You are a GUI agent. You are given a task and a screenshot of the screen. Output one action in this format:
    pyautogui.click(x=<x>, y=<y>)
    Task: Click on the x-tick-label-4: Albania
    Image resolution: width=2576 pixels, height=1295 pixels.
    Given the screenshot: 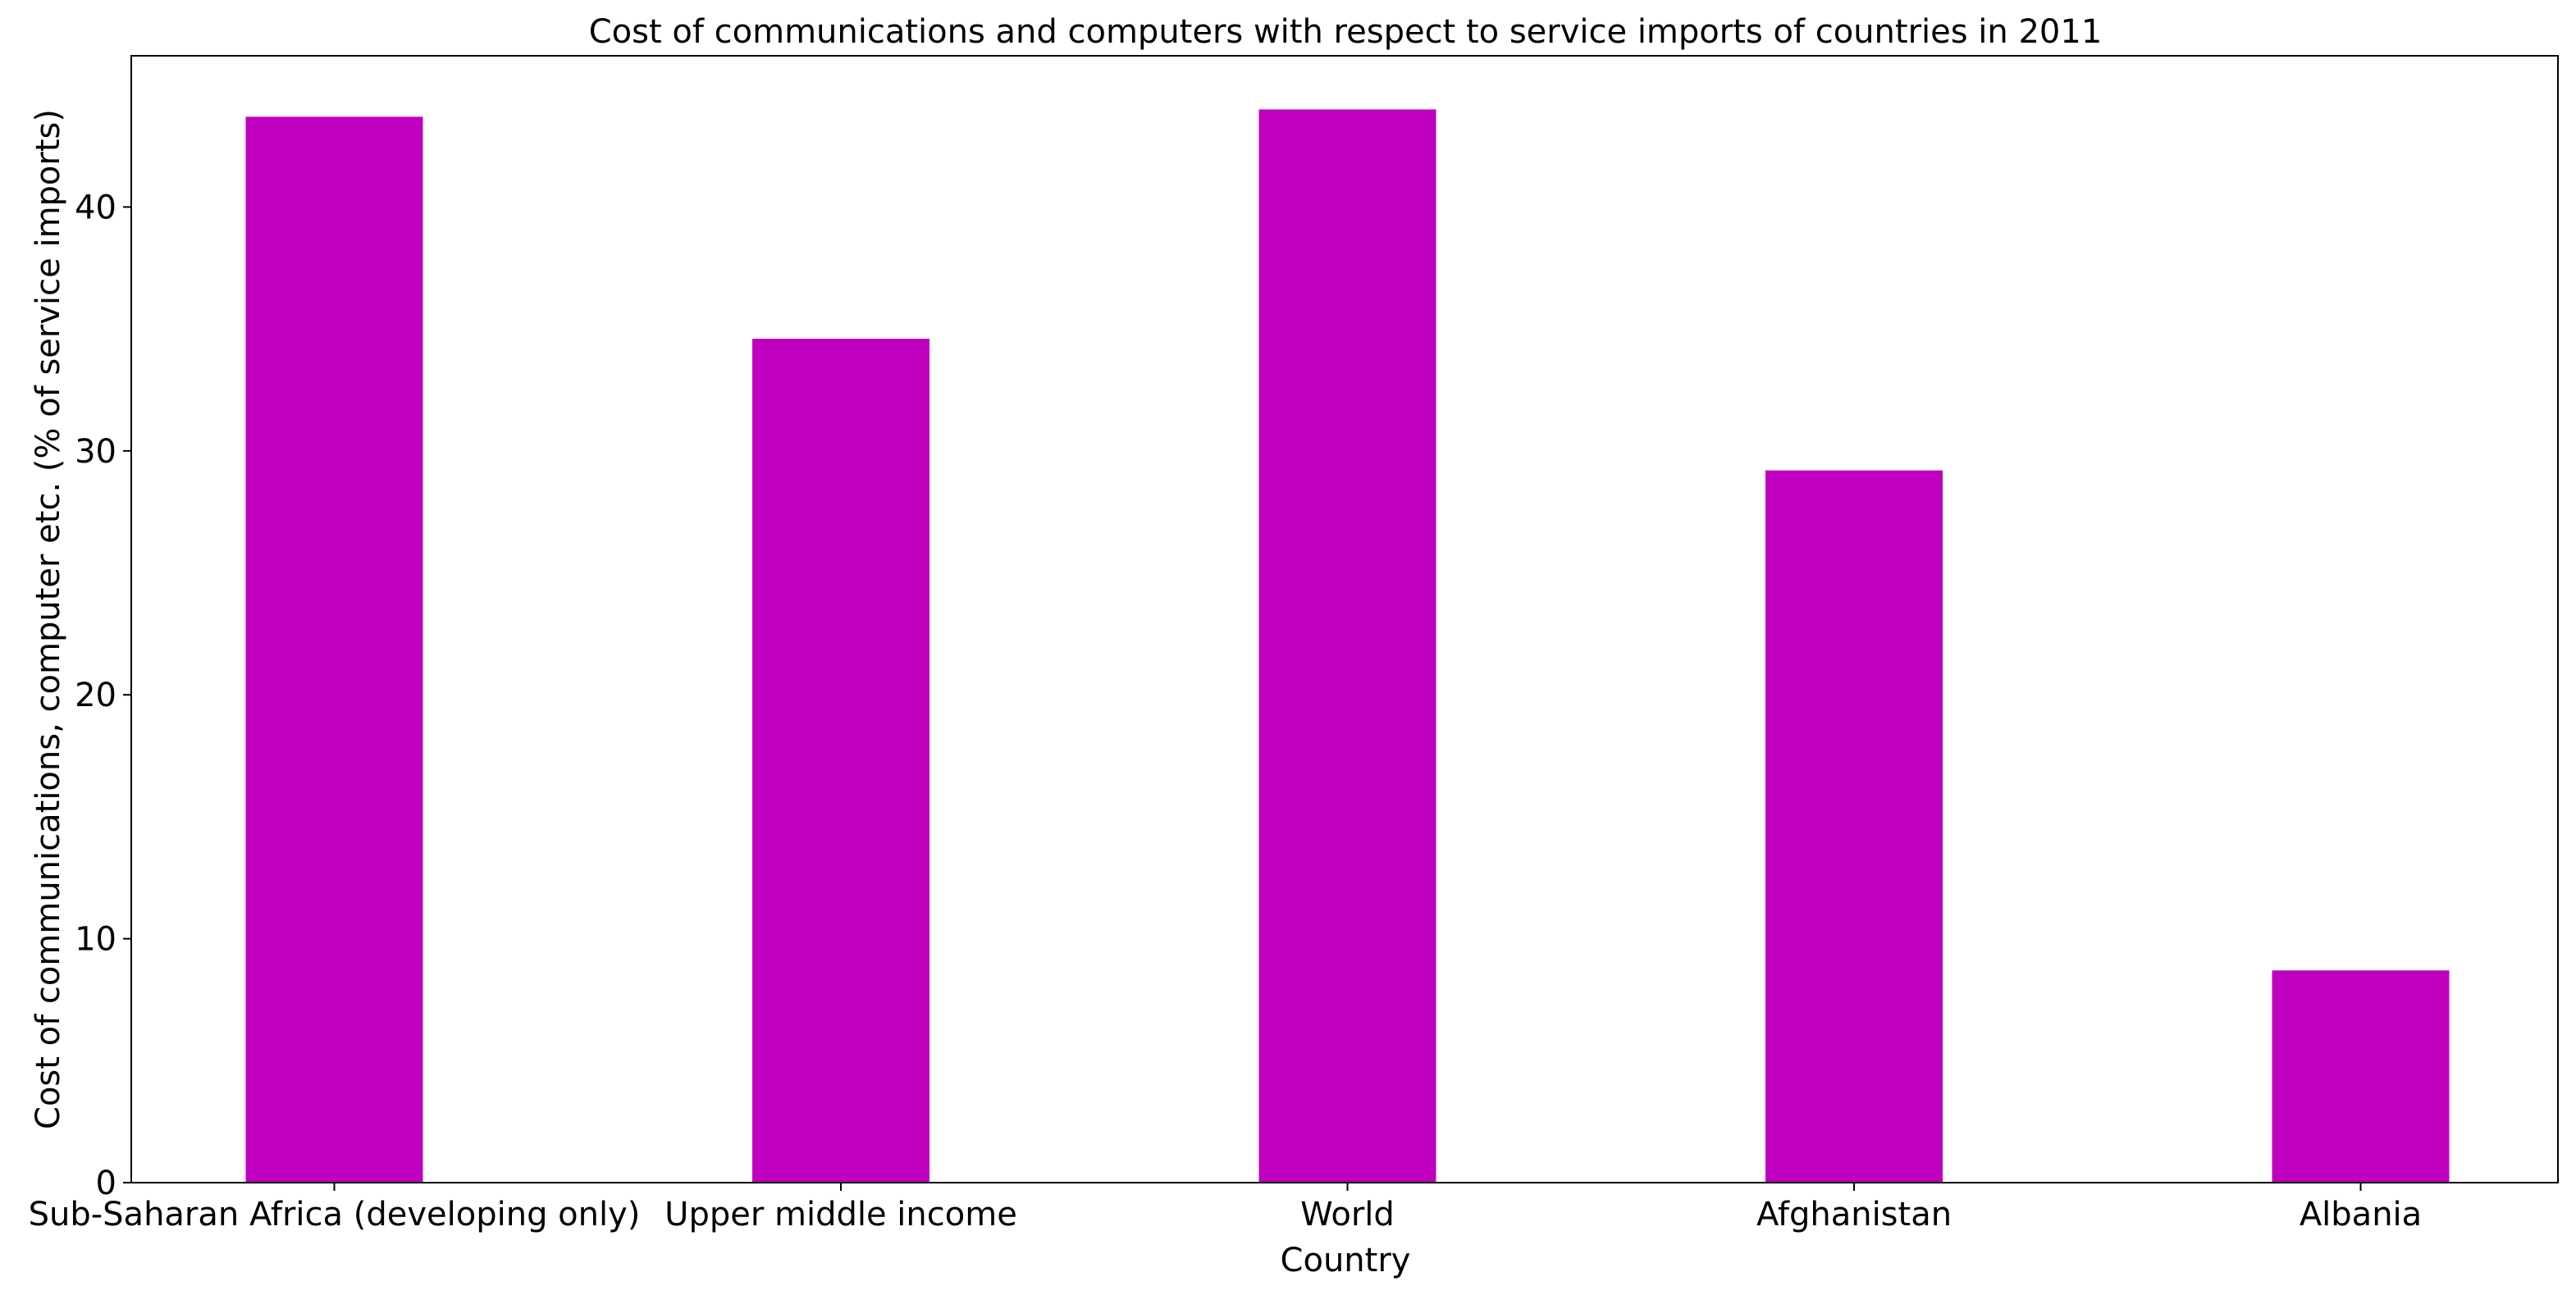 What is the action you would take?
    pyautogui.click(x=2361, y=1214)
    